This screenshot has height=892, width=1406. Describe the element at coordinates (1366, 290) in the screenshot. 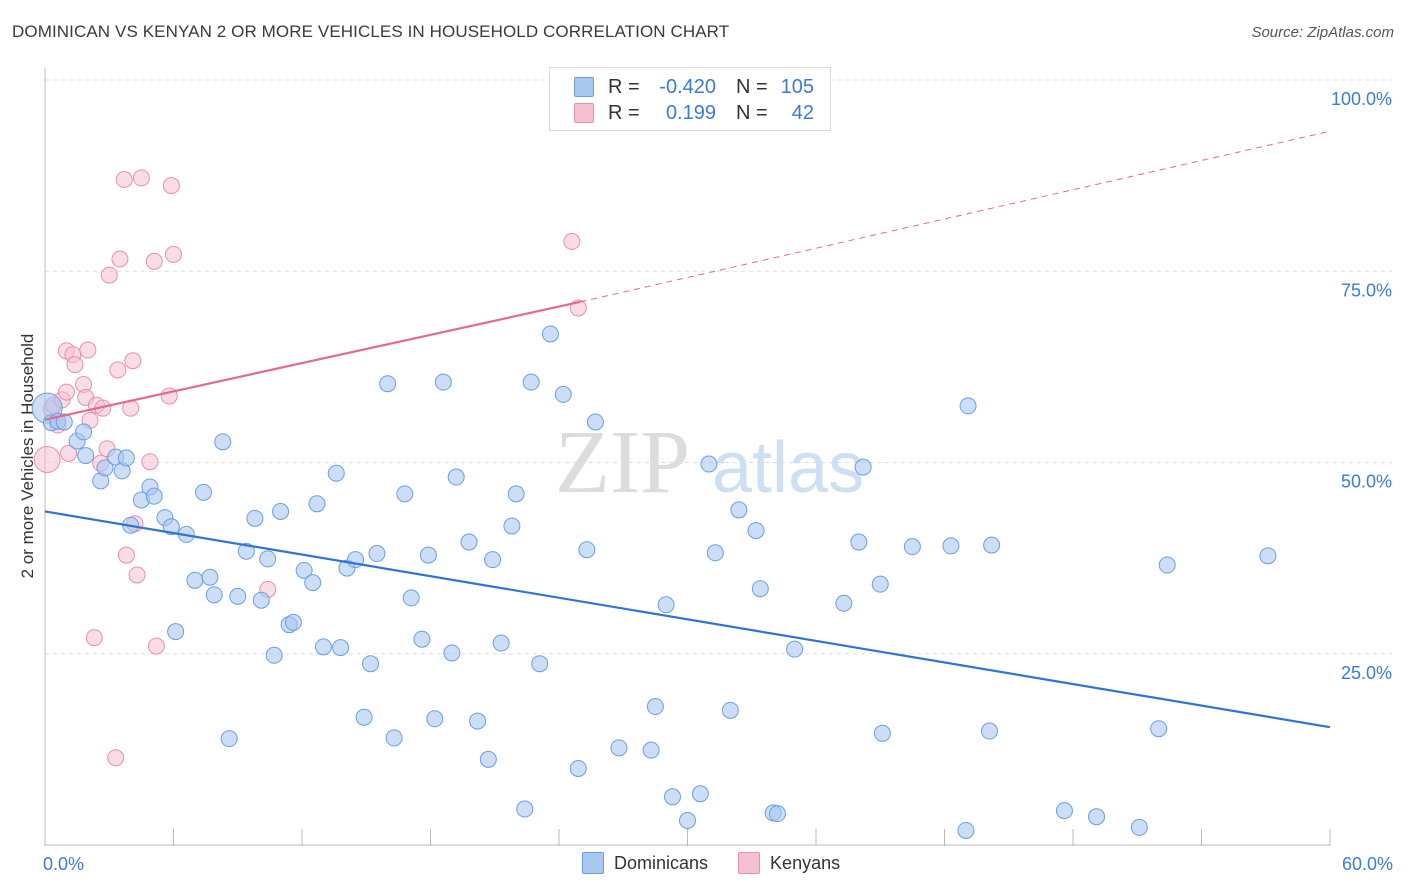

I see `y-tick-label: 75.0%` at that location.